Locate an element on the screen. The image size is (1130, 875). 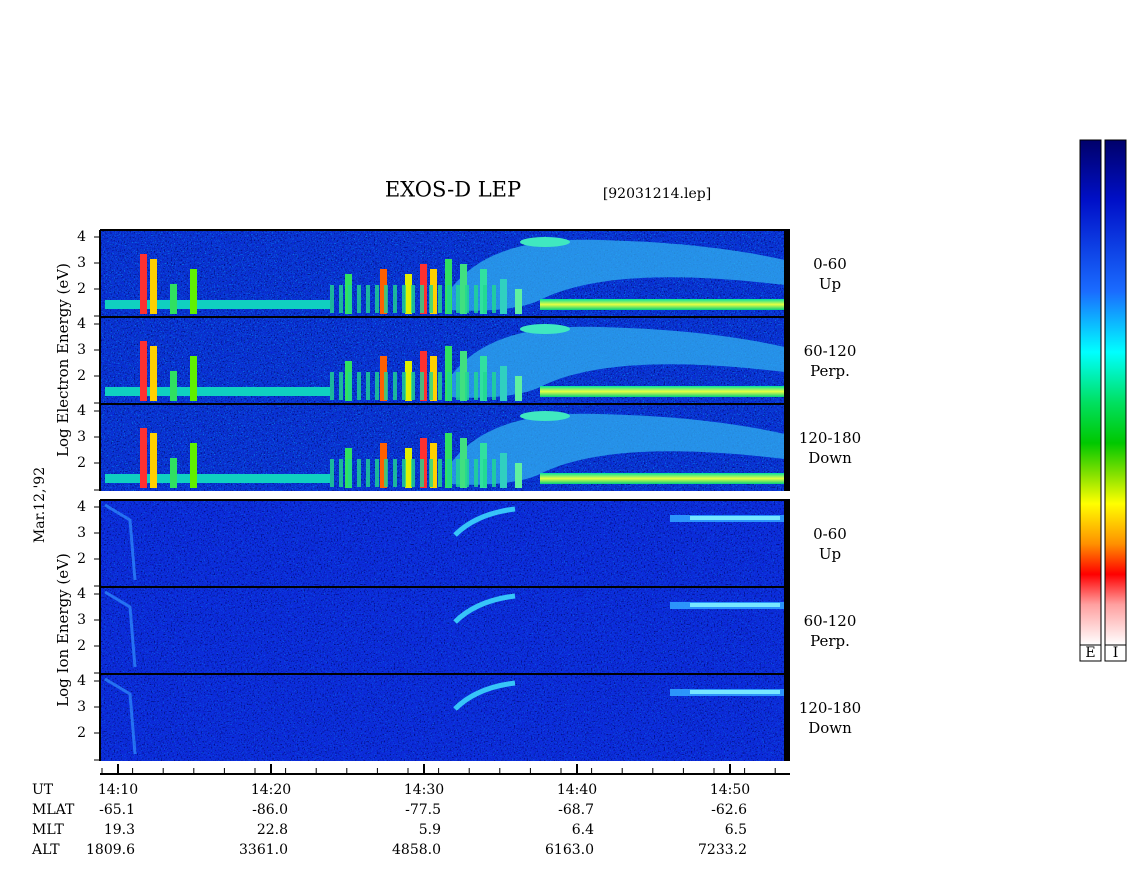
ion-axis-label: Log Ion Energy (eV) is located at coordinates (63, 630).